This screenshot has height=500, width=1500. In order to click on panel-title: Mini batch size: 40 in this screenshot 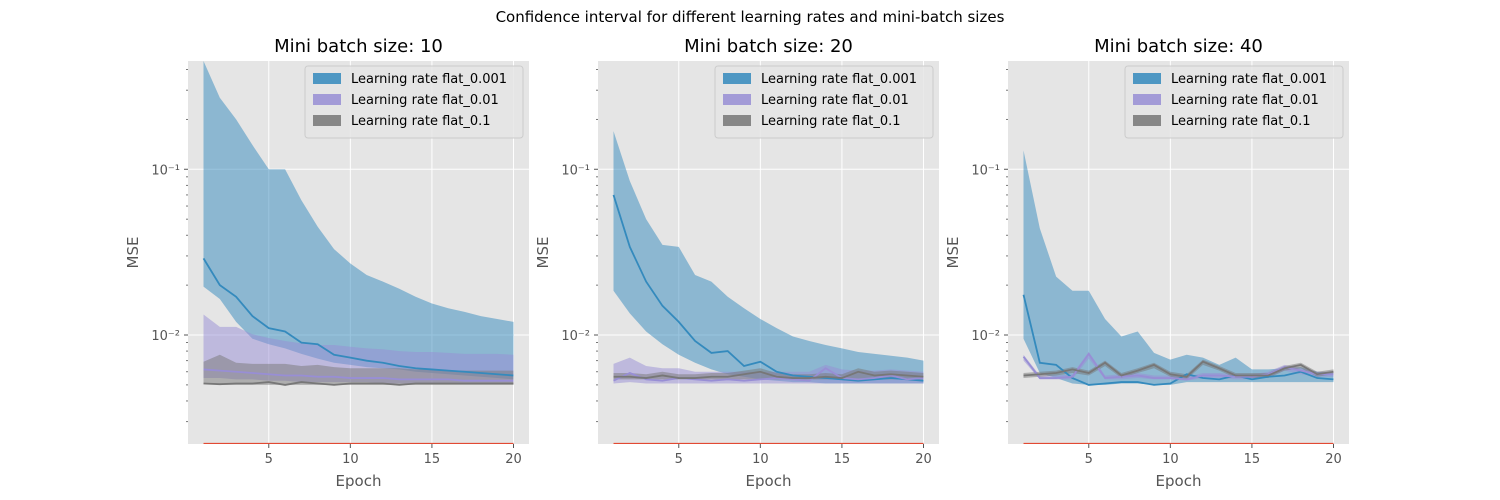, I will do `click(1178, 46)`.